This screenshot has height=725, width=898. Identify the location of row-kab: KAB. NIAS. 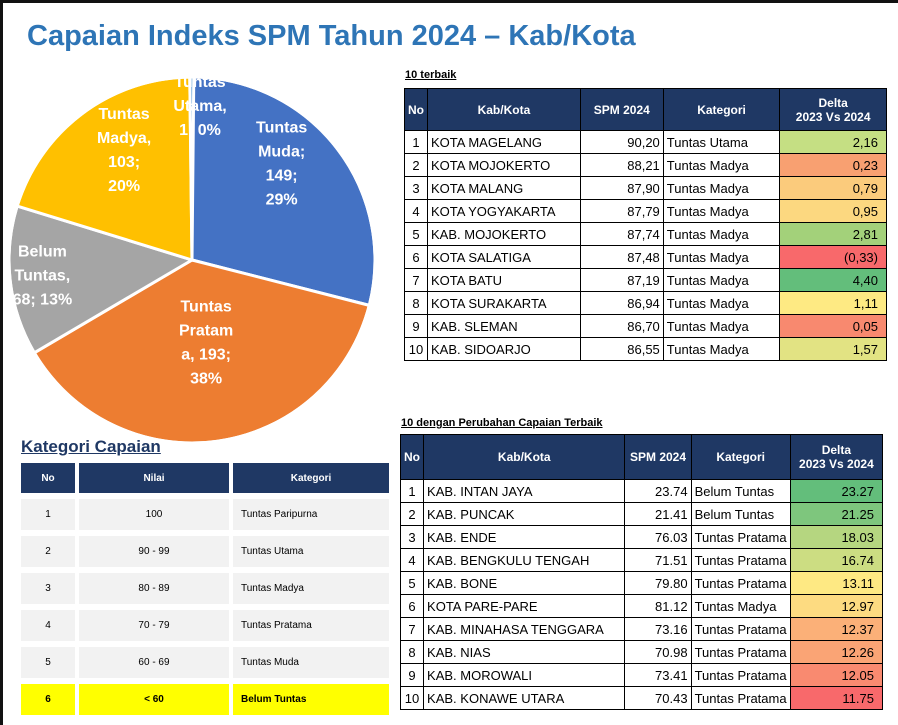
(524, 652).